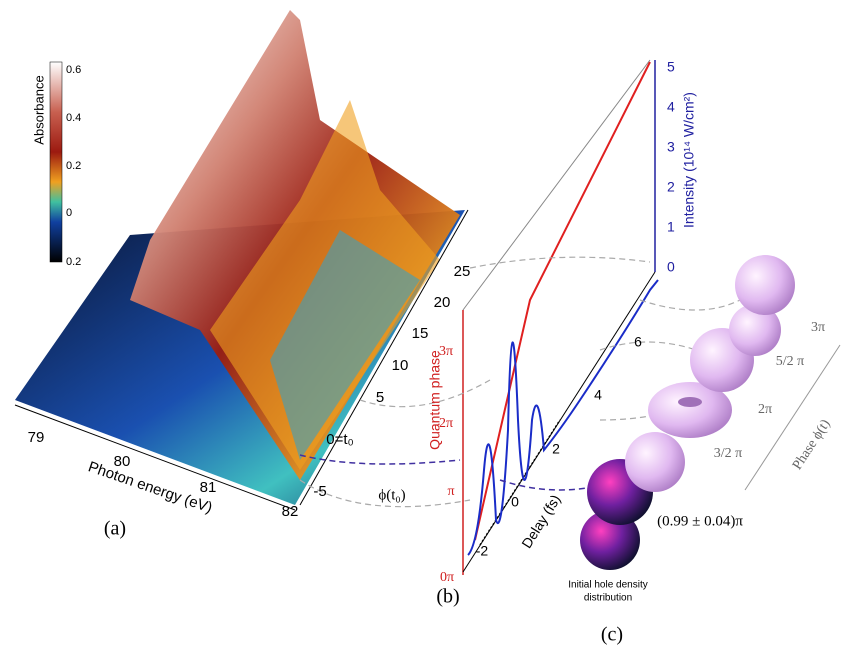 The height and width of the screenshot is (651, 841). What do you see at coordinates (608, 598) in the screenshot?
I see `caption: distribution` at bounding box center [608, 598].